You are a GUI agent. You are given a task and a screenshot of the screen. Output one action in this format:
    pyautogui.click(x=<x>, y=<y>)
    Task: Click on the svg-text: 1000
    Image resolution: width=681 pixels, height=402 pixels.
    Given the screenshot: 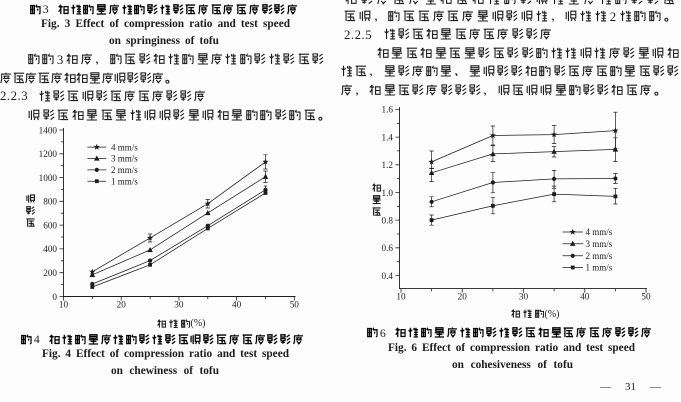 What is the action you would take?
    pyautogui.click(x=48, y=178)
    